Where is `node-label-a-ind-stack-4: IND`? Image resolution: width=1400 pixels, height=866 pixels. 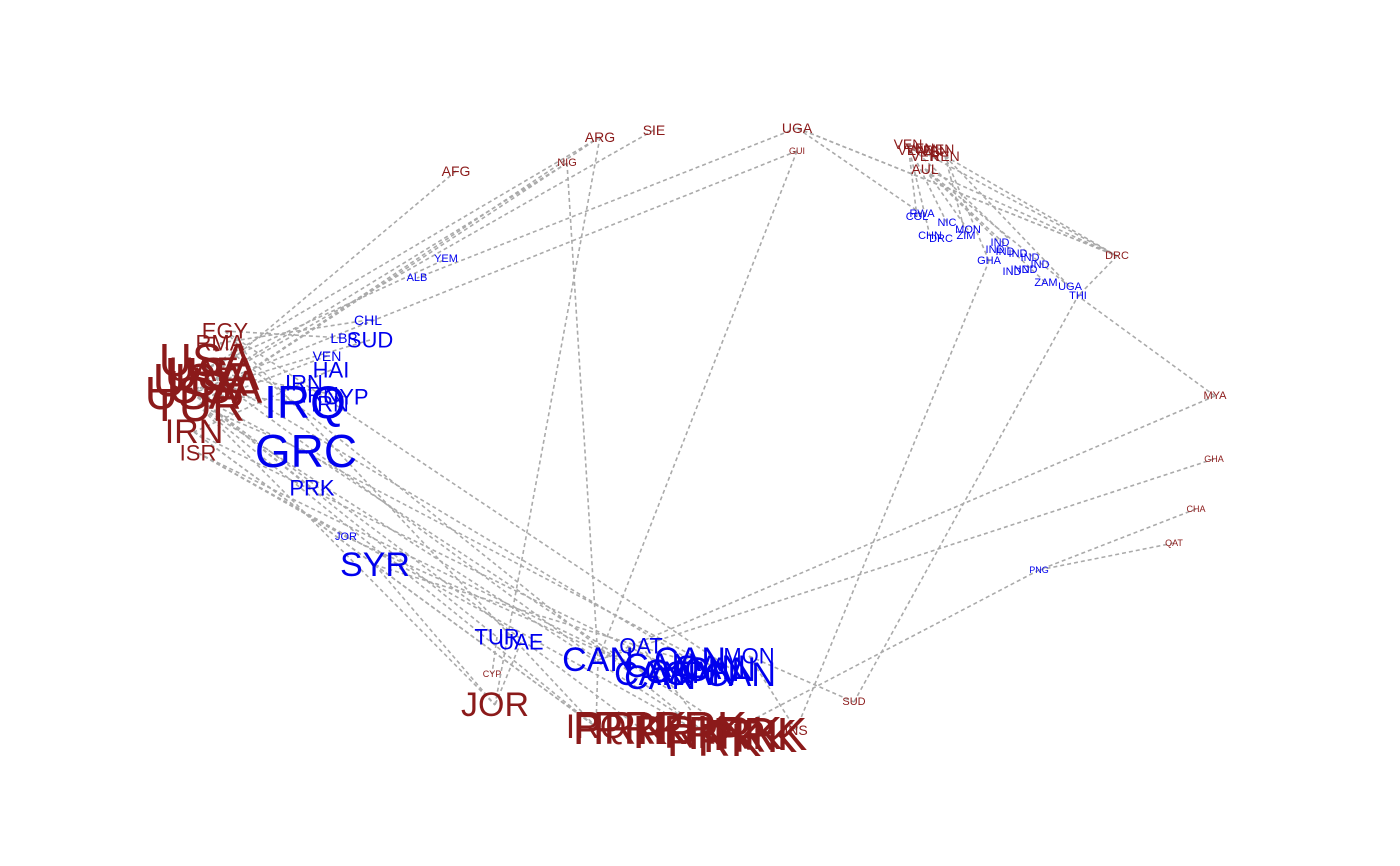 node-label-a-ind-stack-4: IND is located at coordinates (1040, 265).